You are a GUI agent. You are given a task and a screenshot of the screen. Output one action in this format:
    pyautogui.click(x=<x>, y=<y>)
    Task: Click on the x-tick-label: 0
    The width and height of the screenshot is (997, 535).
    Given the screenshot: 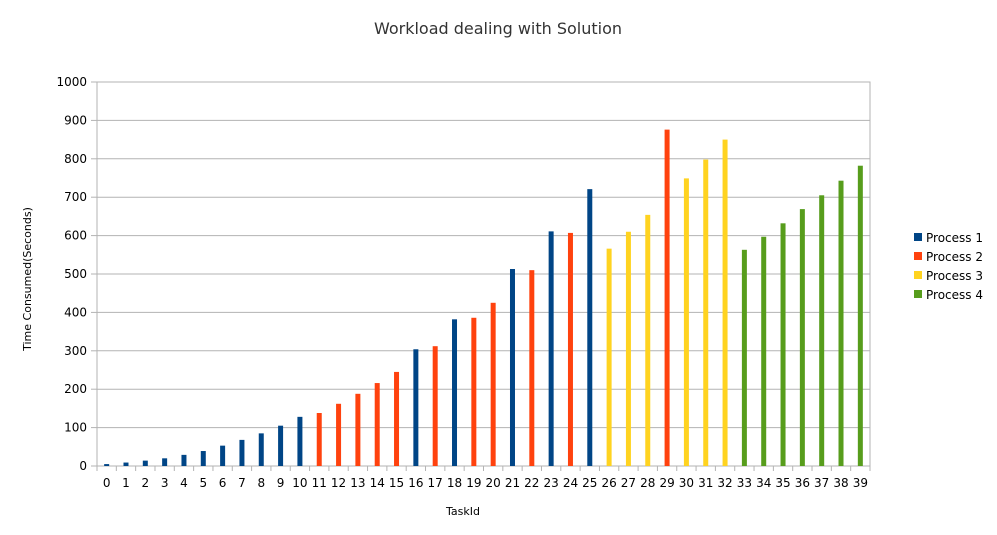 What is the action you would take?
    pyautogui.click(x=107, y=483)
    